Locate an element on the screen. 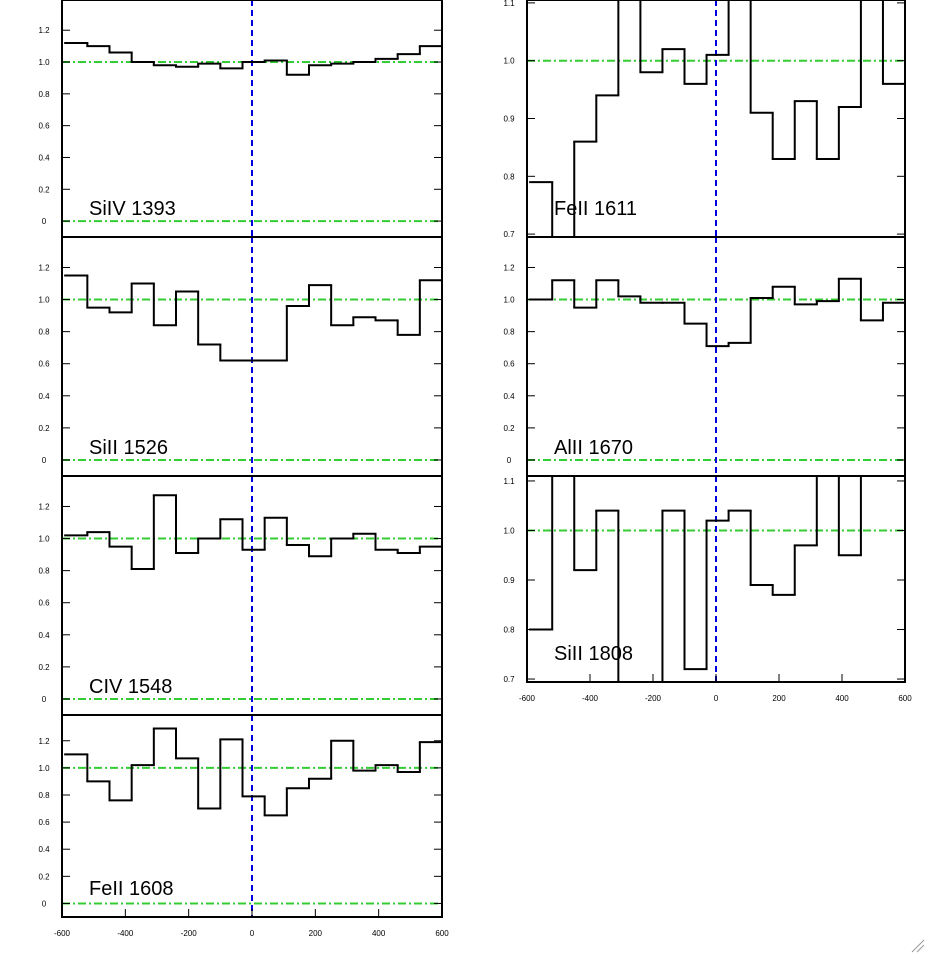 The image size is (927, 955). line-label: FeII 1611 is located at coordinates (595, 209).